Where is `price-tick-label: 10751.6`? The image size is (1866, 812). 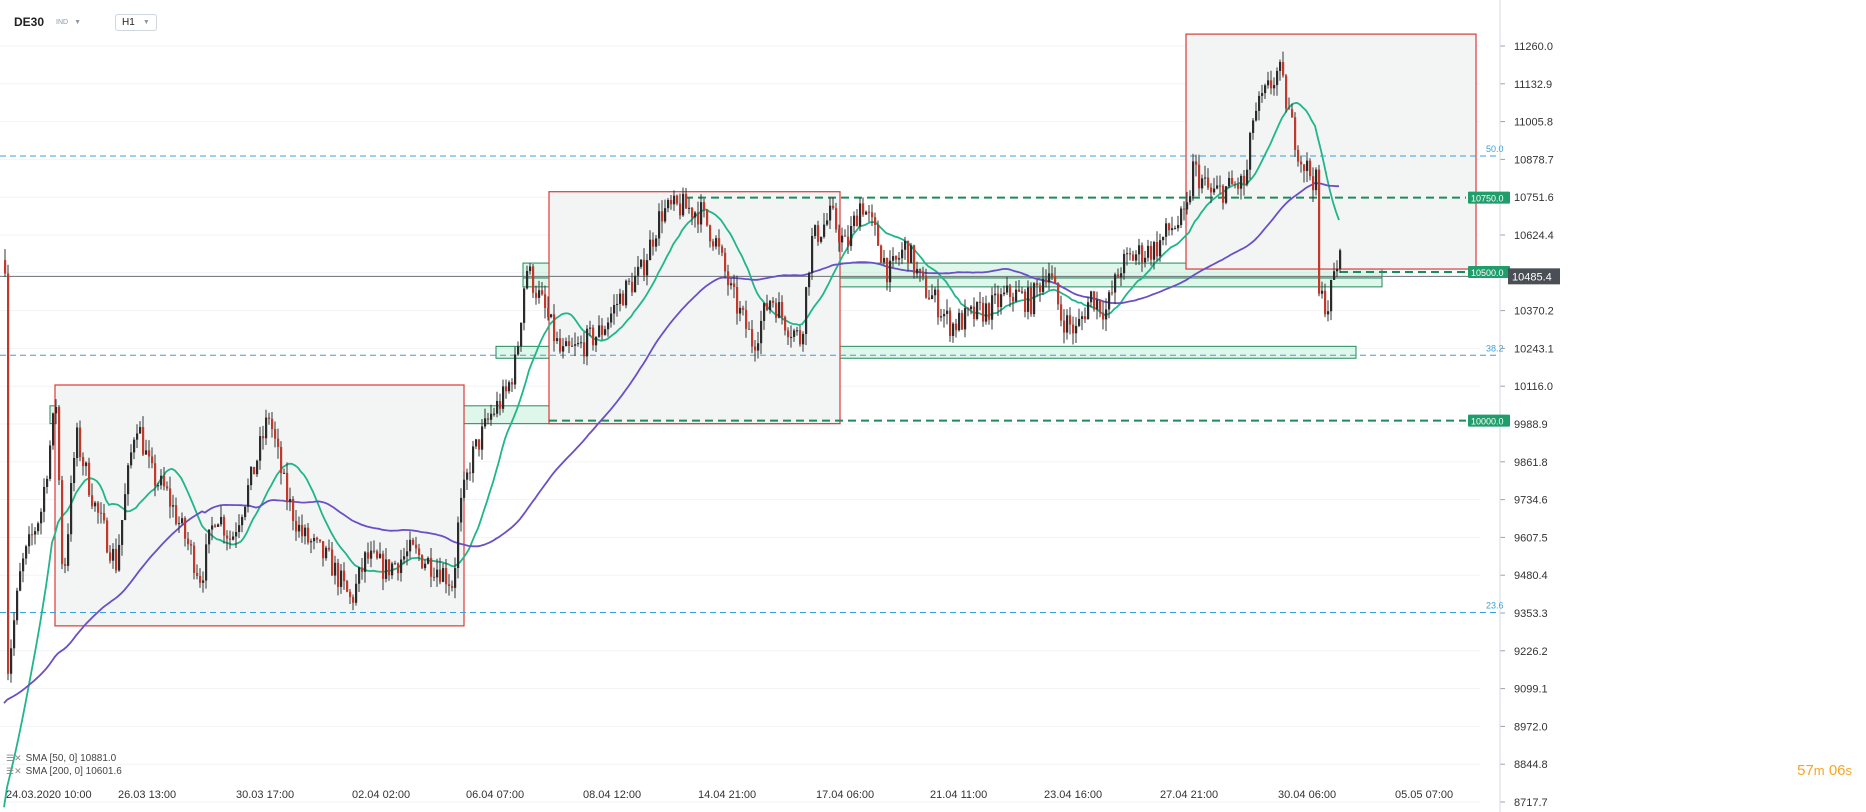
price-tick-label: 10751.6 is located at coordinates (1534, 198).